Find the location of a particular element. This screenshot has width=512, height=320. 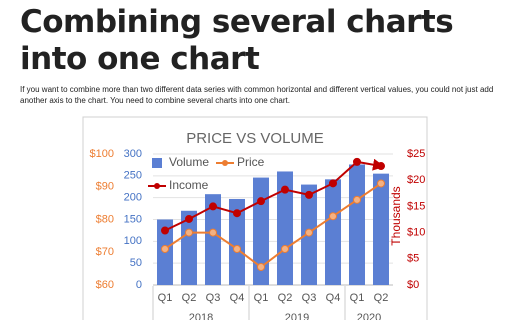

y-tick-label: 300 is located at coordinates (133, 154).